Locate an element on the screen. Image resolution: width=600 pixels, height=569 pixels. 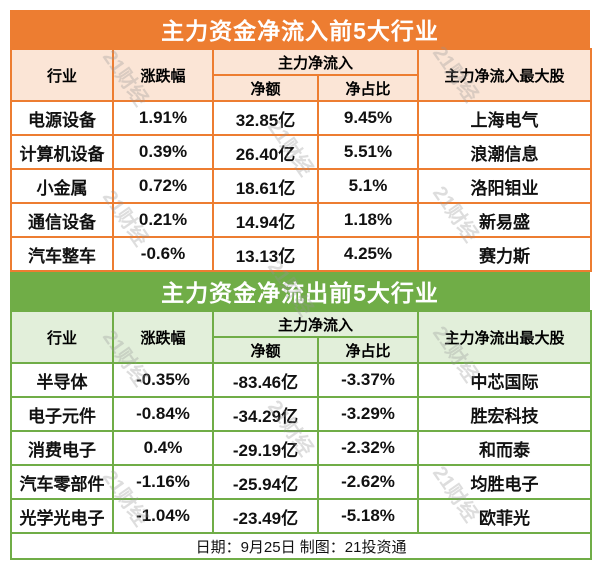
cell-top-stock: 均胜电子 is located at coordinates (505, 482).